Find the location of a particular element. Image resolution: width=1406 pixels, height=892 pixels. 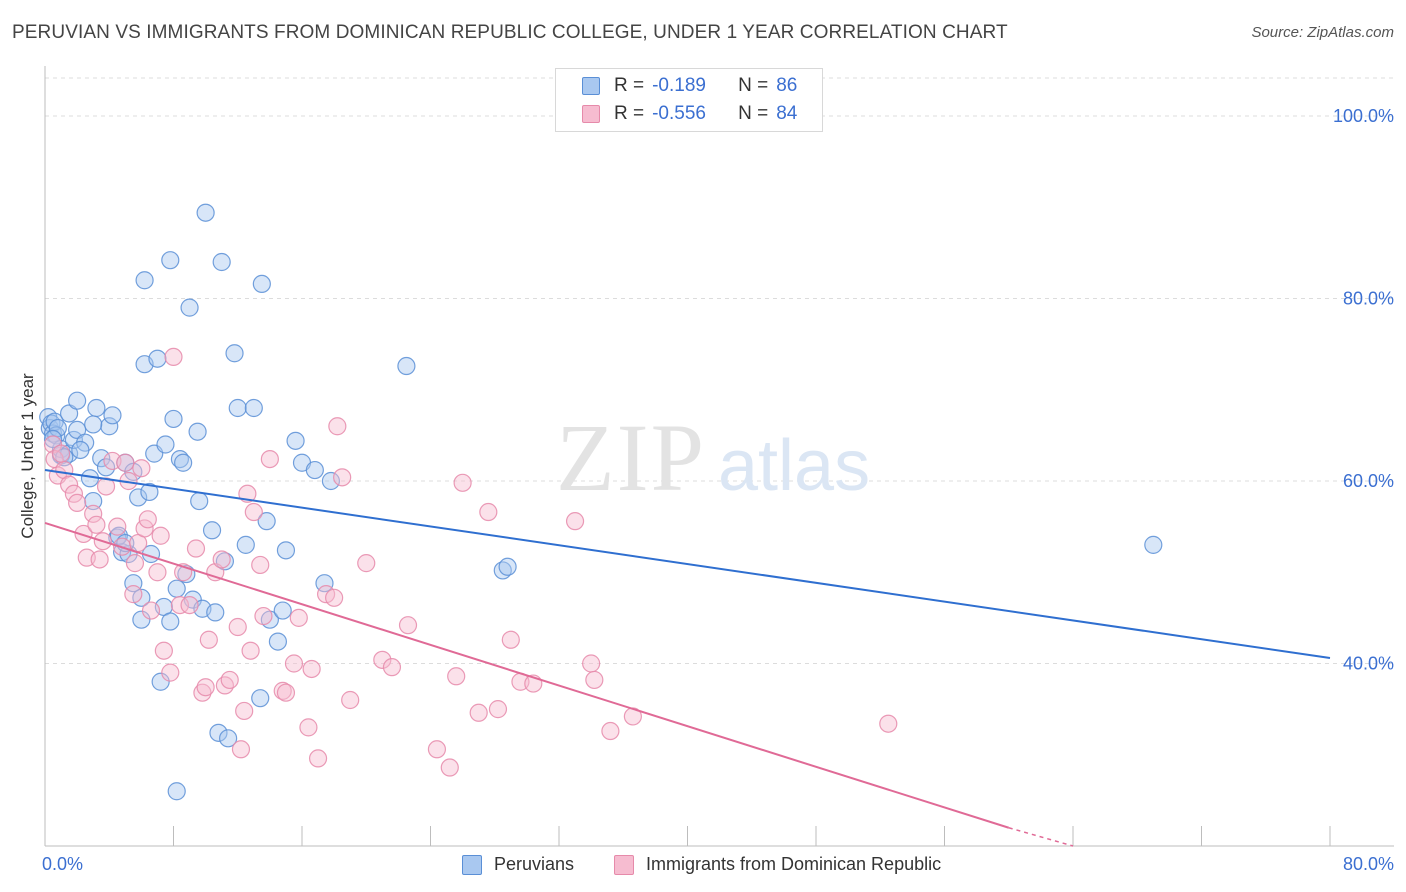

legend-label-dominican: Immigrants from Dominican Republic is located at coordinates (794, 864).